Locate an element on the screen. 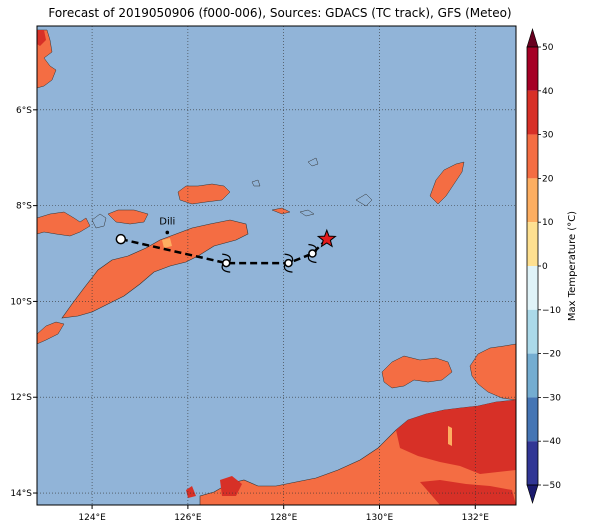 The image size is (591, 529). colorbar-tick-label: −20 is located at coordinates (551, 355).